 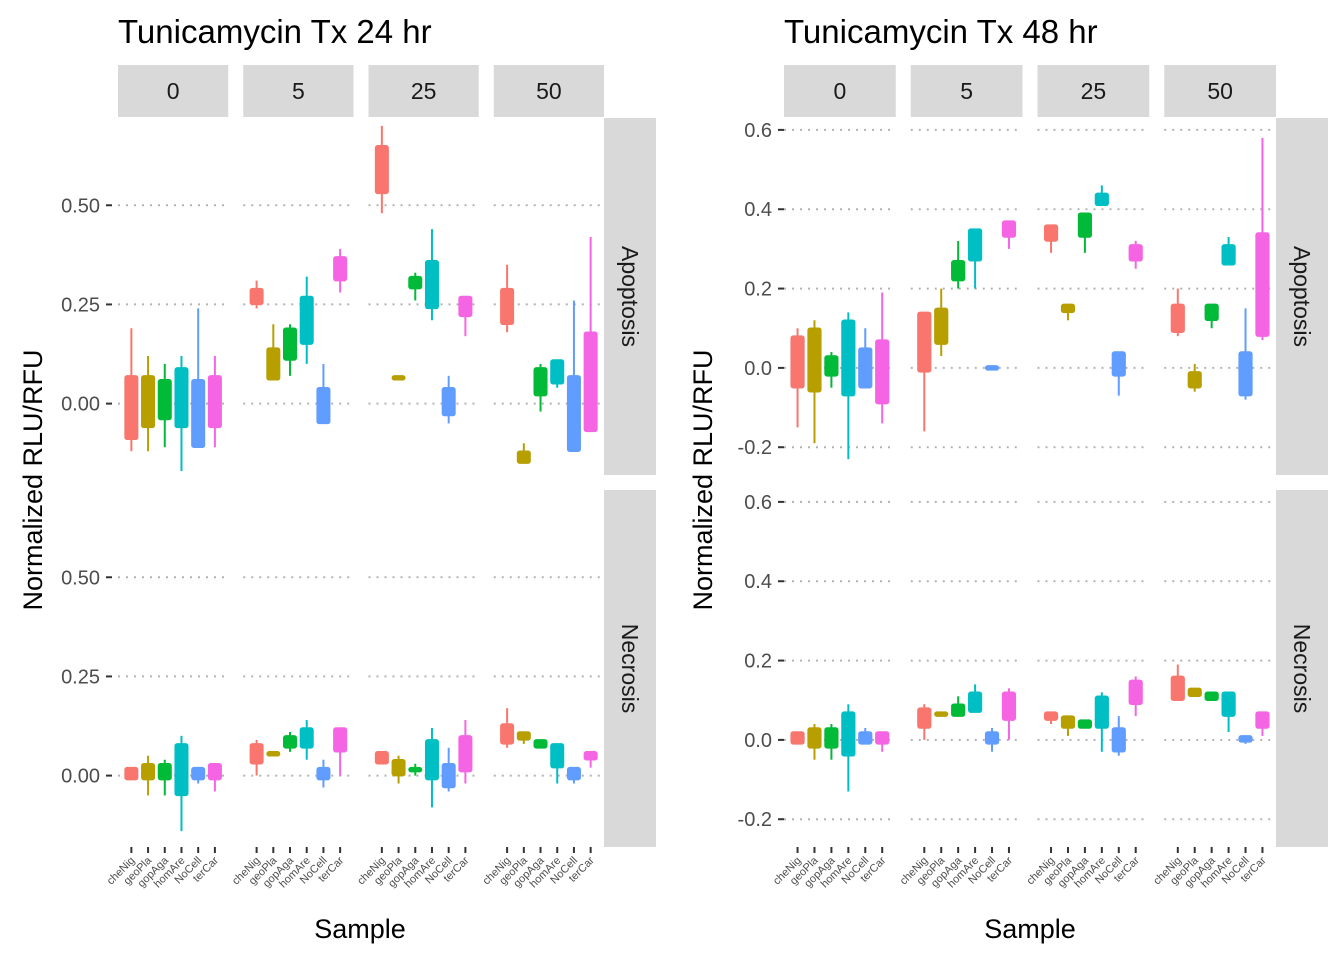 What do you see at coordinates (755, 448) in the screenshot?
I see `y-tick-label: -0.2` at bounding box center [755, 448].